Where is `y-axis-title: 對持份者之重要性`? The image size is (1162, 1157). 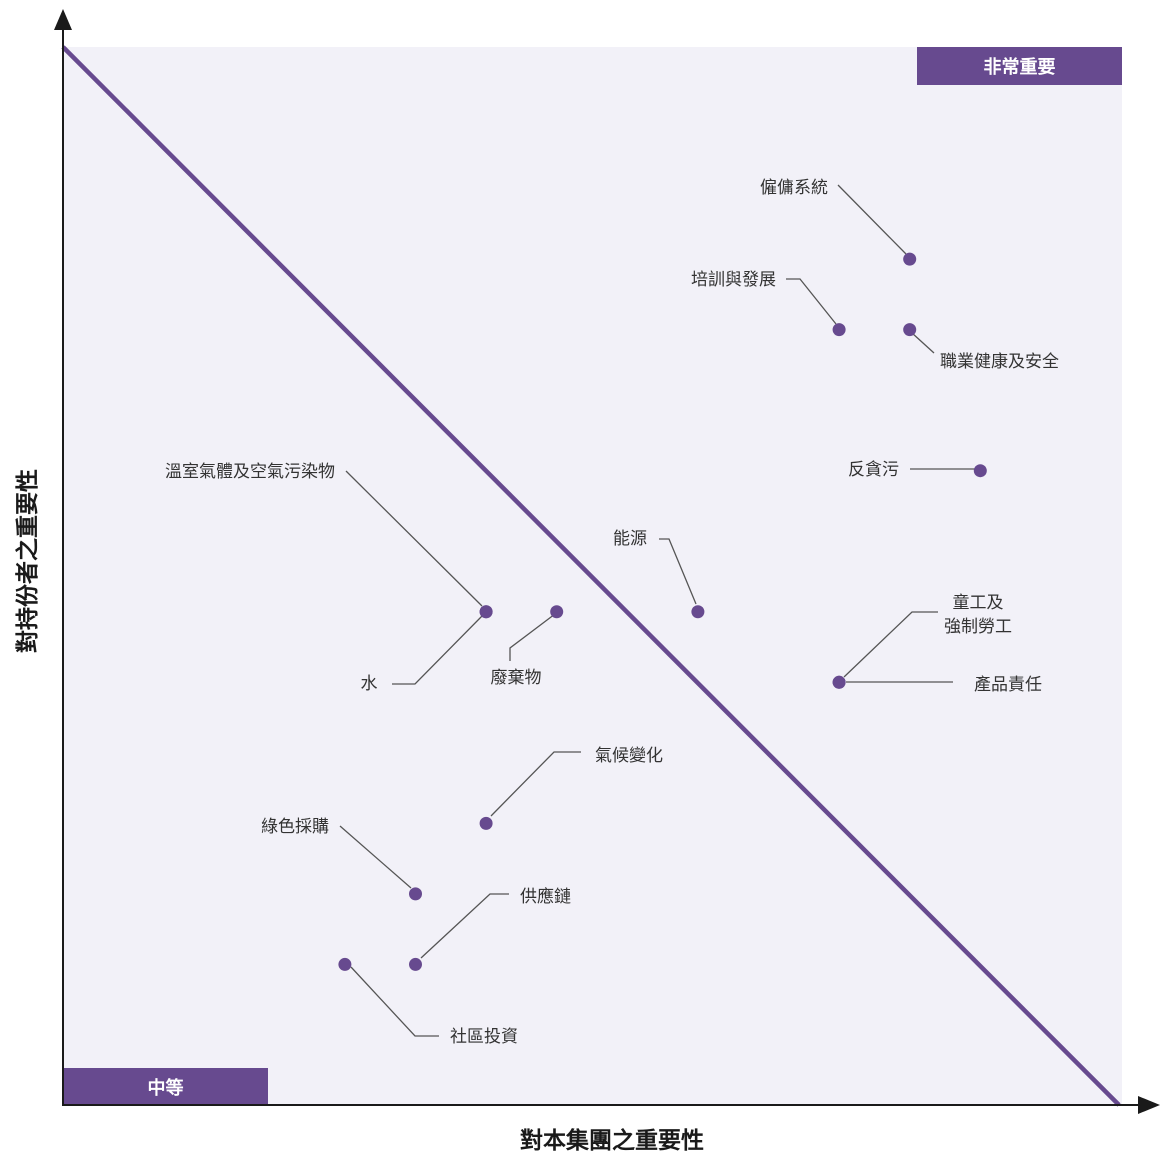 y-axis-title: 對持份者之重要性 is located at coordinates (27, 561).